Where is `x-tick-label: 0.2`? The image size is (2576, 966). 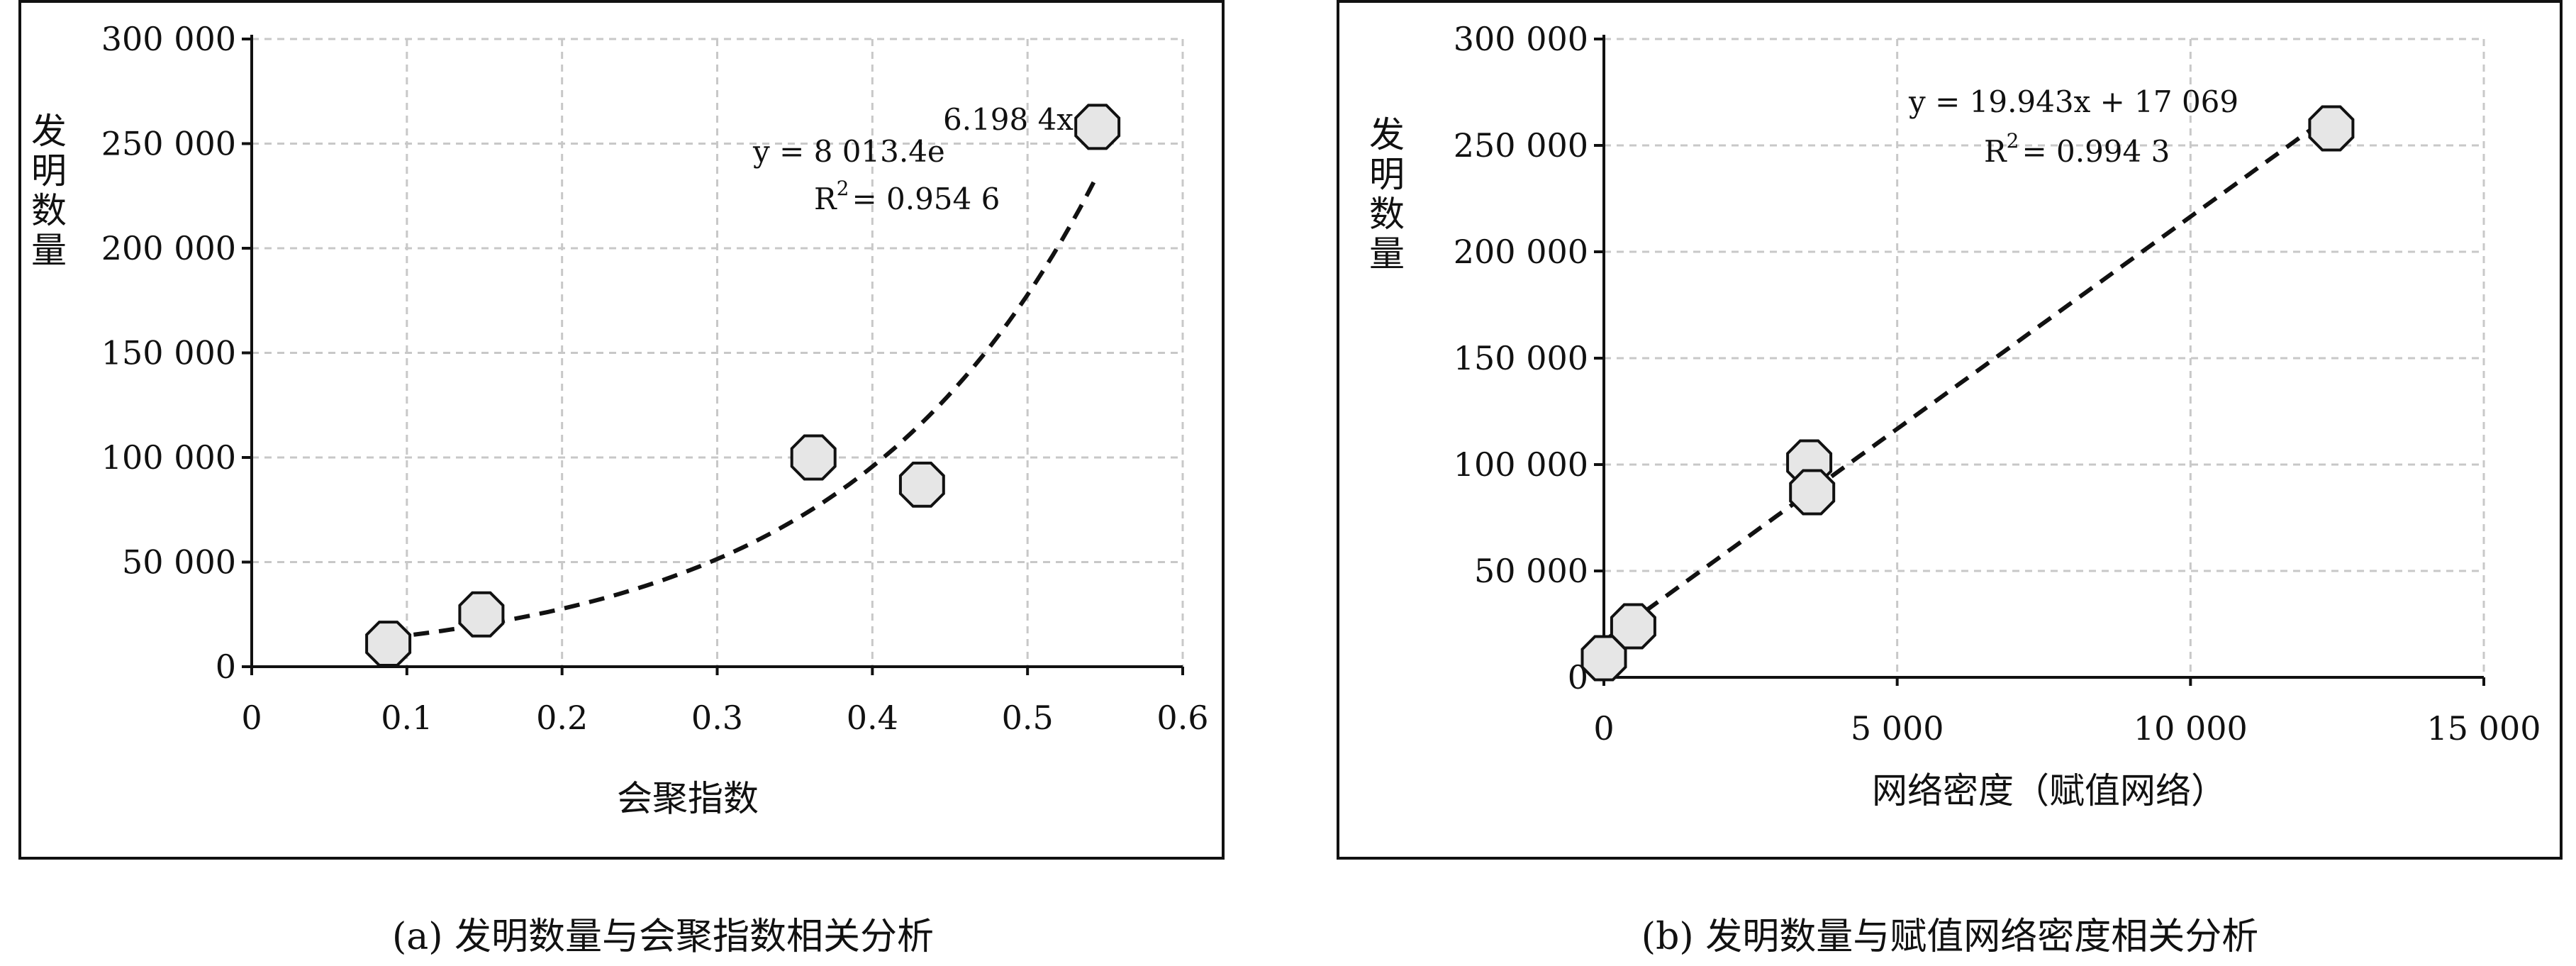
x-tick-label: 0.2 is located at coordinates (562, 718).